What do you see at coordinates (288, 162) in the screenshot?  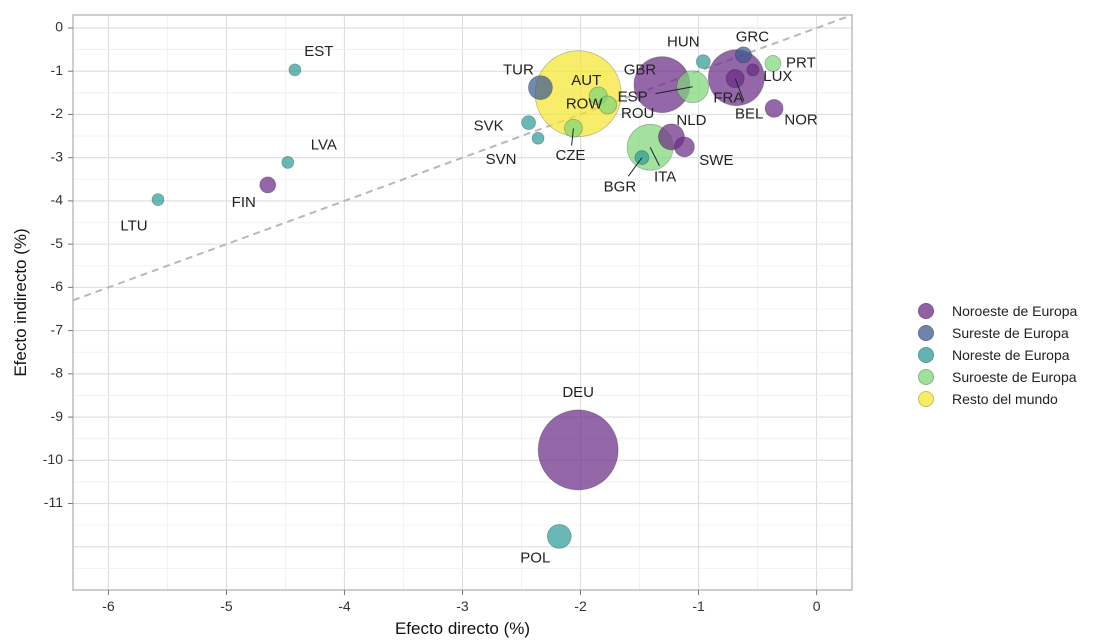 I see `point-lva` at bounding box center [288, 162].